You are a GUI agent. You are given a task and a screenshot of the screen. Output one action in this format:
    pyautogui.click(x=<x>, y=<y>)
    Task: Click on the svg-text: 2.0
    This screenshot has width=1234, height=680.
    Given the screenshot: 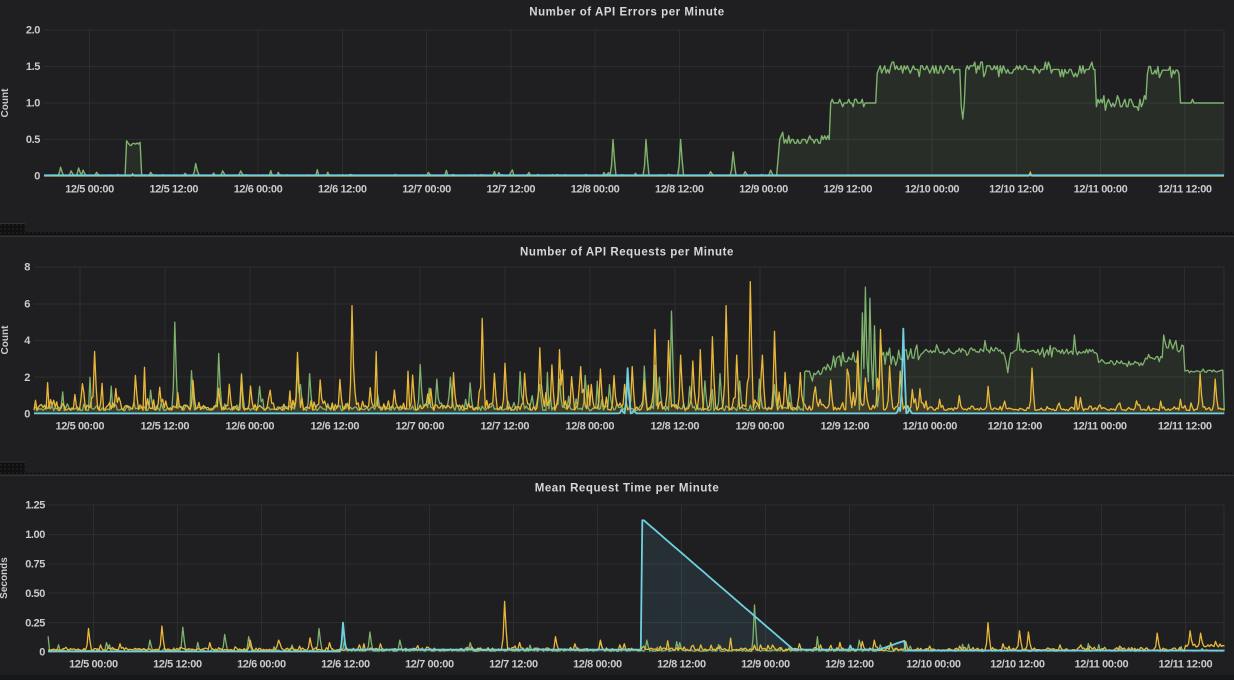 What is the action you would take?
    pyautogui.click(x=33, y=31)
    